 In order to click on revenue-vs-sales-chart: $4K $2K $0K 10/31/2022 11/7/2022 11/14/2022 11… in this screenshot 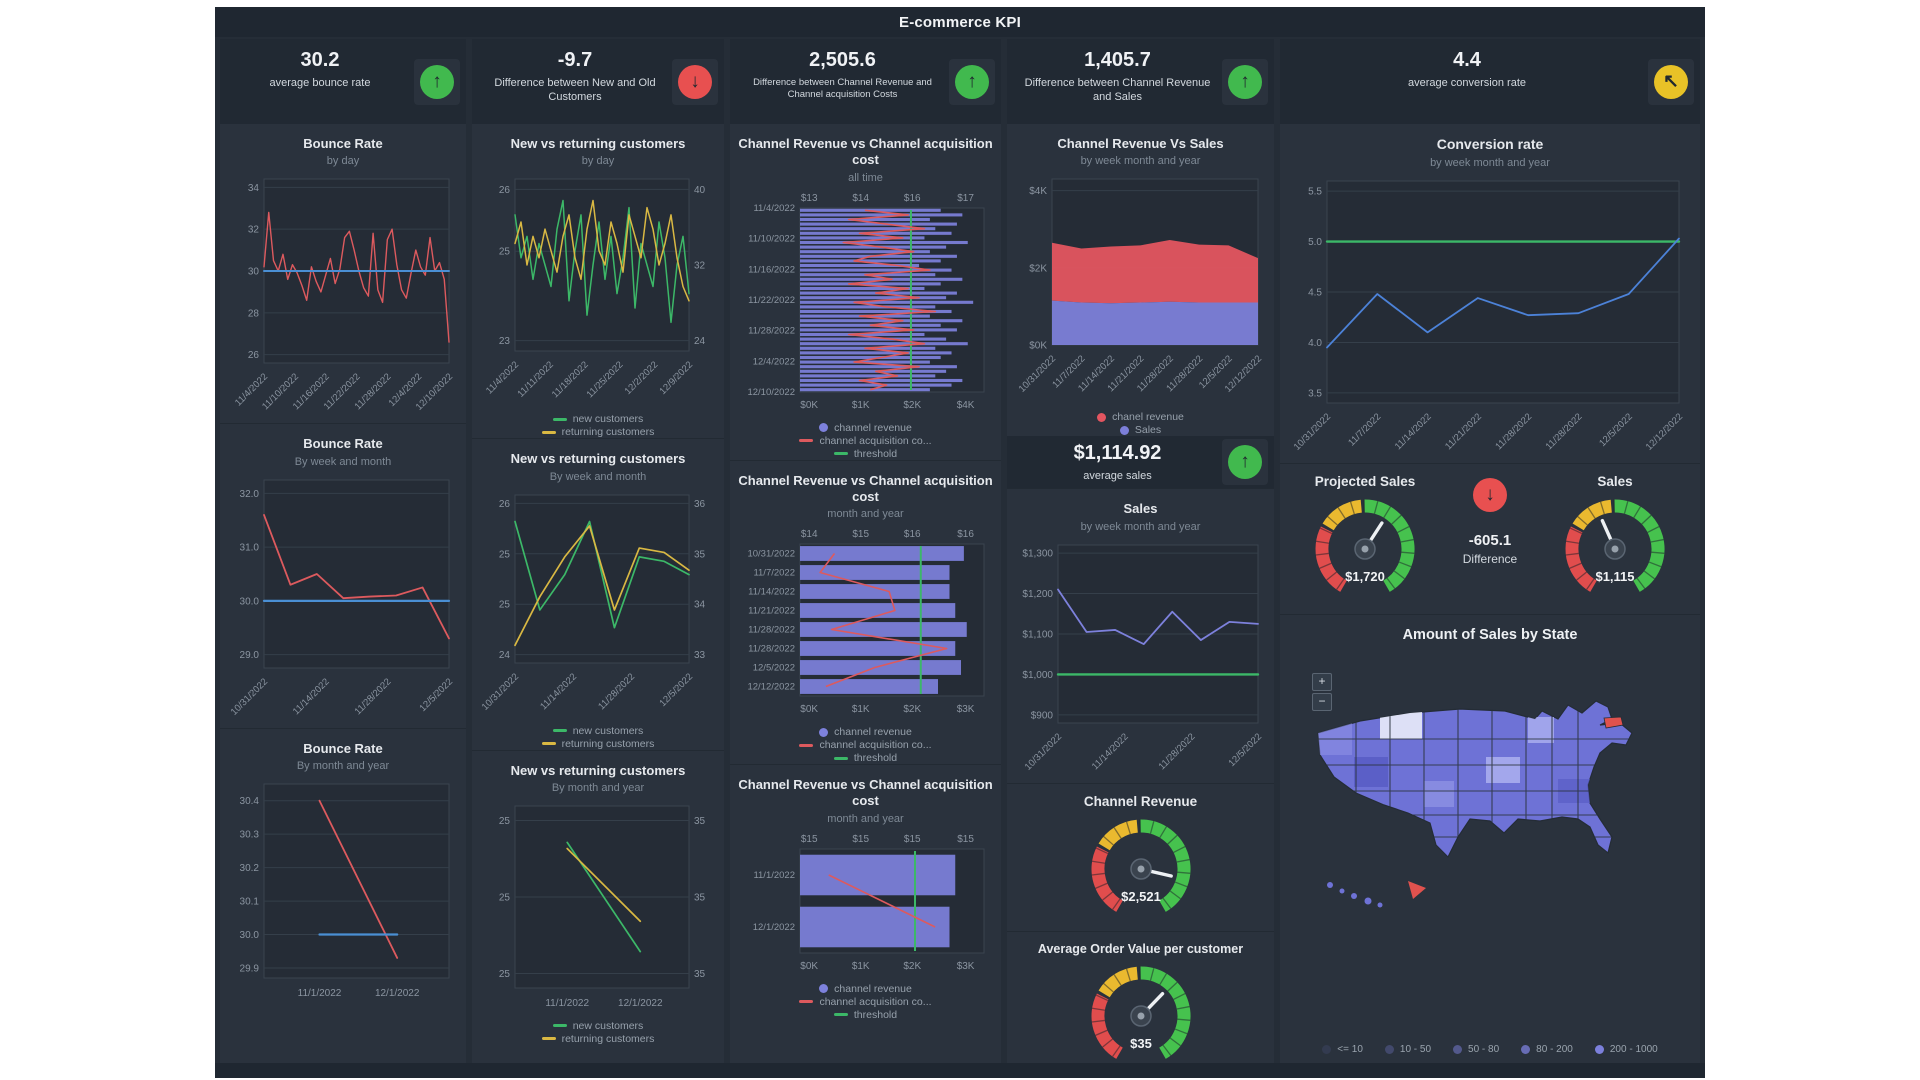, I will do `click(1141, 290)`.